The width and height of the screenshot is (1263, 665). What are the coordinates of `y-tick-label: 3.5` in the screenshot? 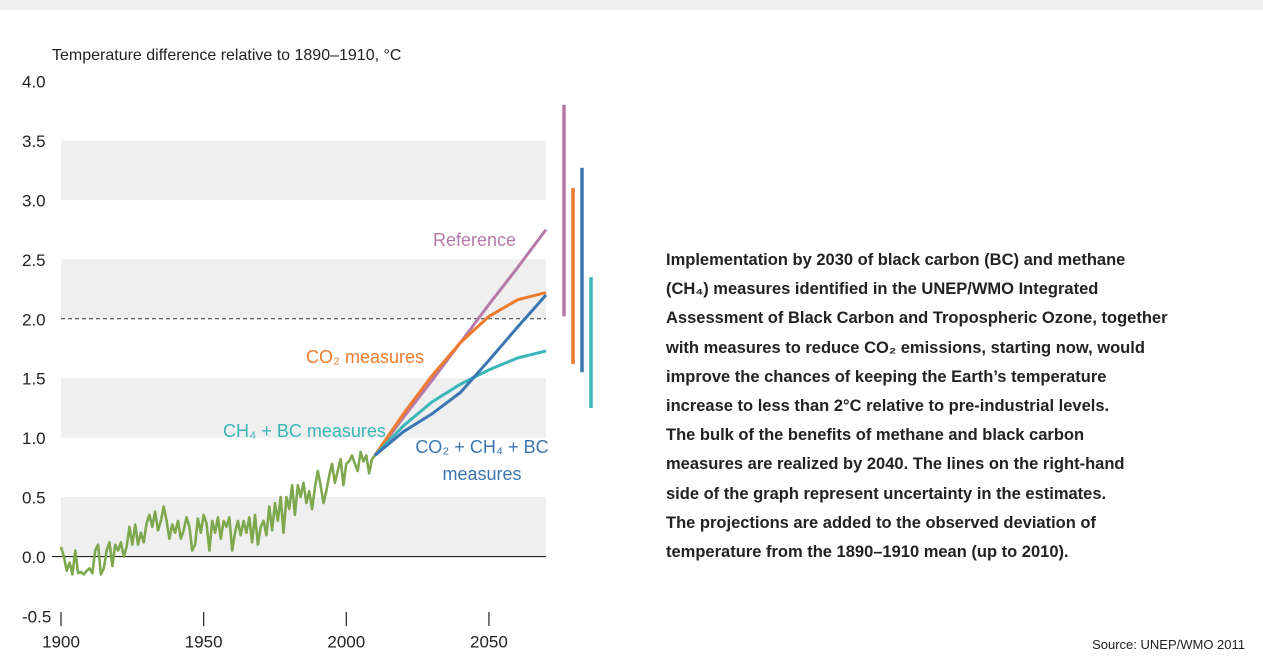 It's located at (34, 141).